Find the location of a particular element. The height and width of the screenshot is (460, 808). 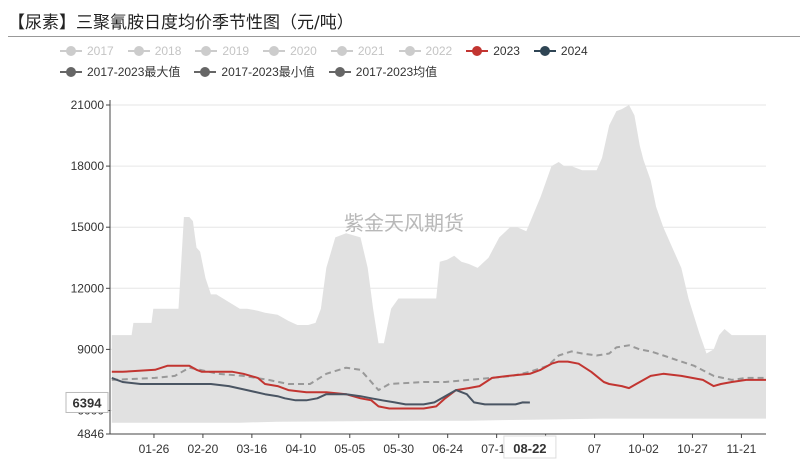

legend-label: 2019 is located at coordinates (236, 50).